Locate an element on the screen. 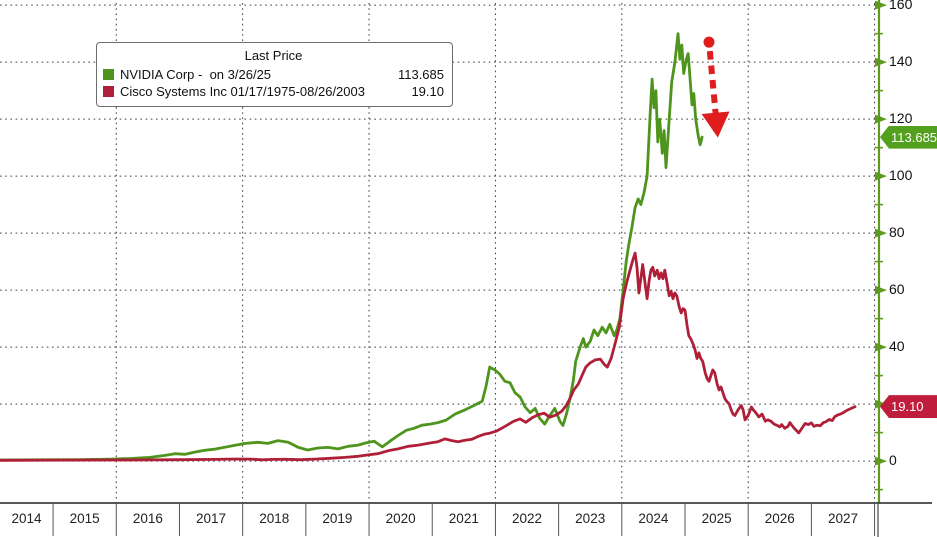  y-axis-label: 120 is located at coordinates (901, 118).